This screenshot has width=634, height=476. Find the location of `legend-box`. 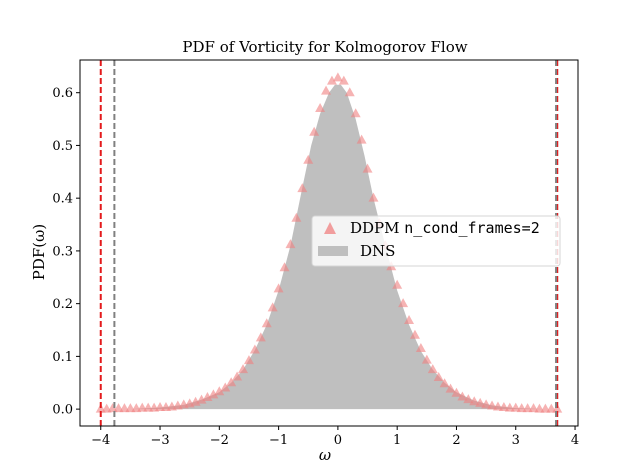

legend-box is located at coordinates (436, 241).